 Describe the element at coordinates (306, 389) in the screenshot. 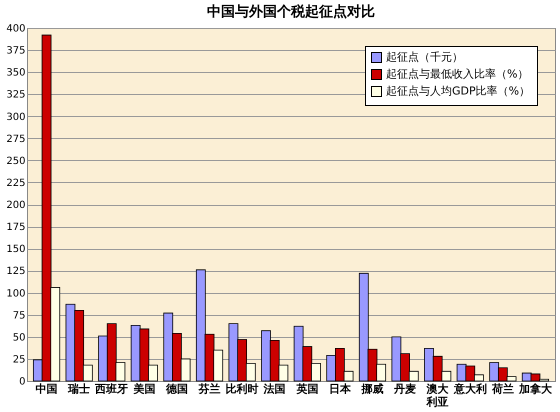

I see `x-tick-label: 英国` at that location.